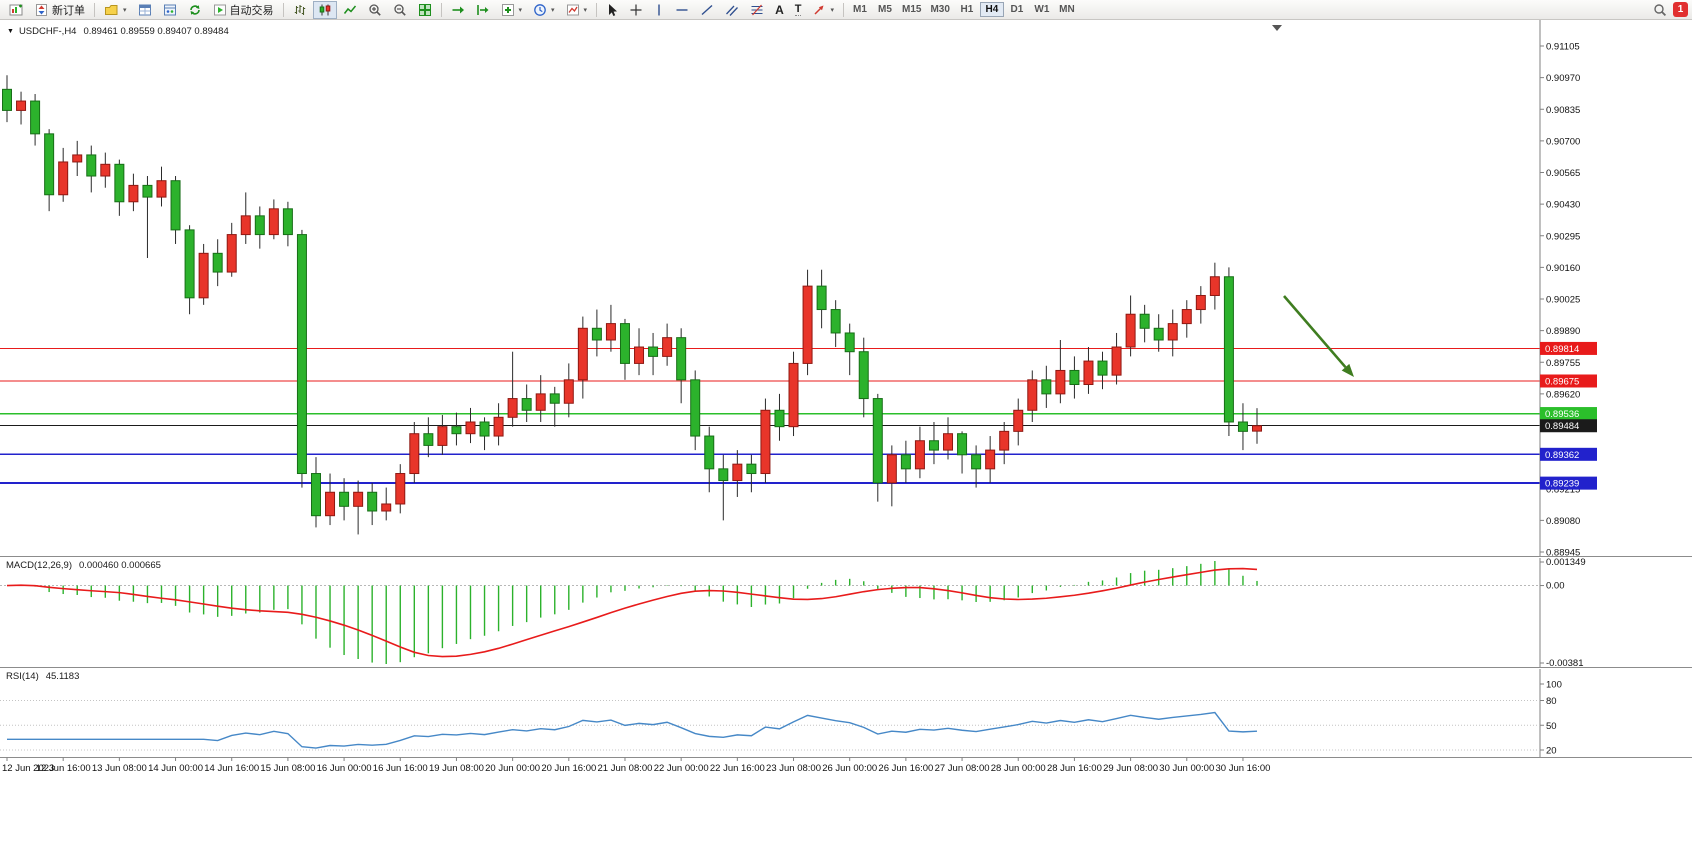 This screenshot has width=1692, height=844. I want to click on horizontal-line-tool-button, so click(682, 10).